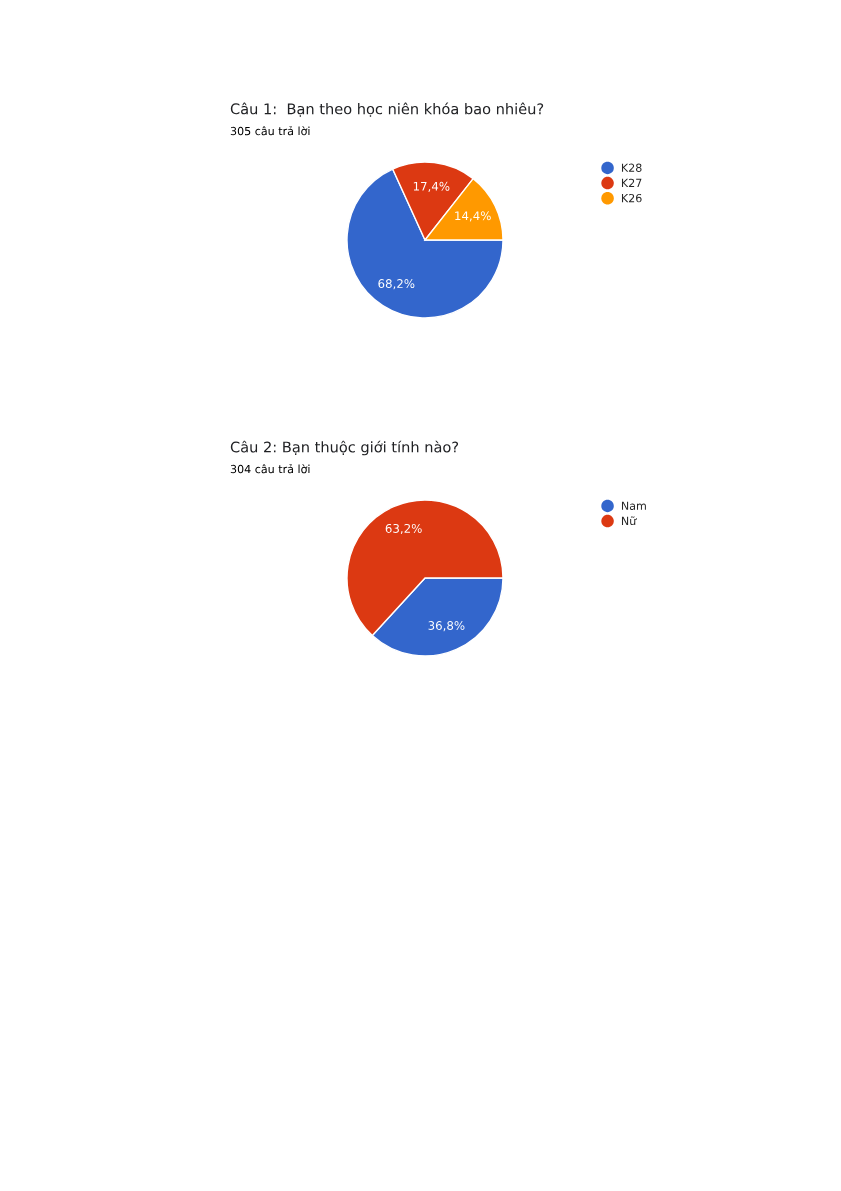 The image size is (841, 1191). What do you see at coordinates (631, 182) in the screenshot?
I see `legend-label: K27` at bounding box center [631, 182].